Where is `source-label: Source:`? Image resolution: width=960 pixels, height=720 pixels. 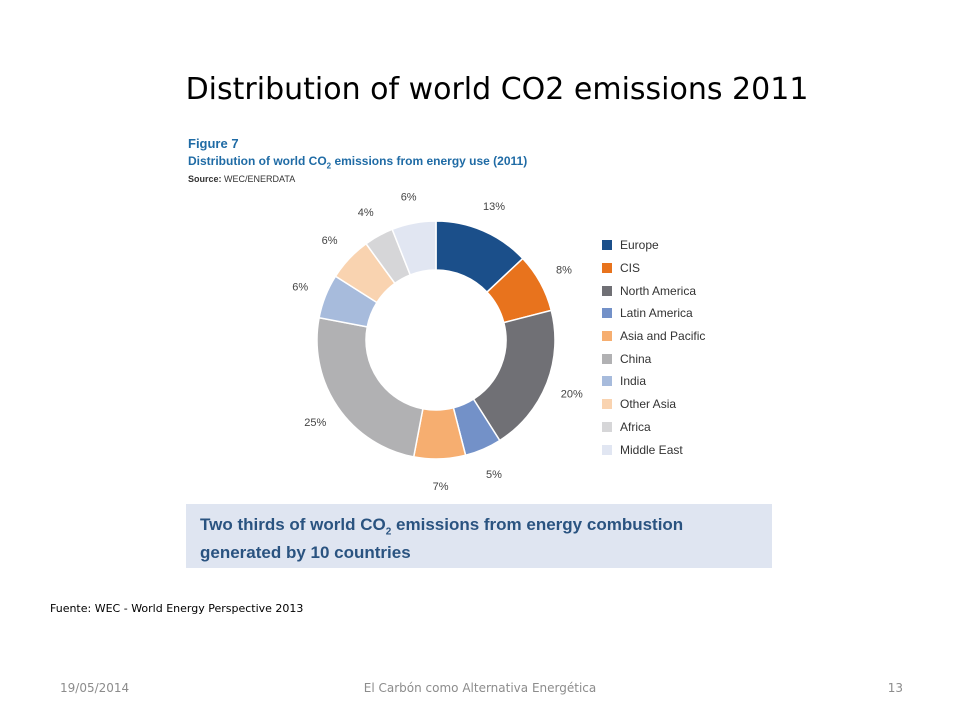 source-label: Source: is located at coordinates (205, 179).